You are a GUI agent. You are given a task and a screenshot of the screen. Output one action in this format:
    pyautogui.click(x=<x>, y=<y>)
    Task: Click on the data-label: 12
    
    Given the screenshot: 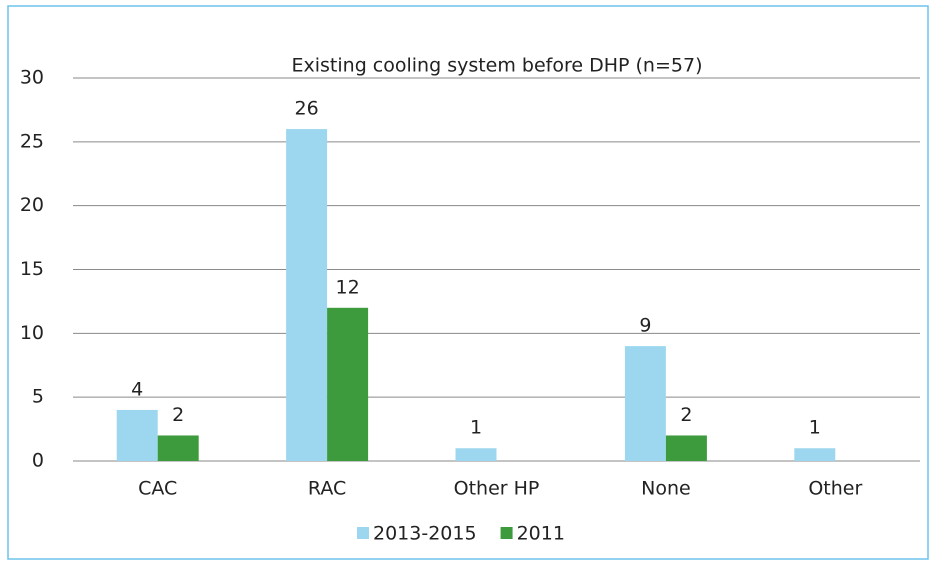 What is the action you would take?
    pyautogui.click(x=348, y=287)
    